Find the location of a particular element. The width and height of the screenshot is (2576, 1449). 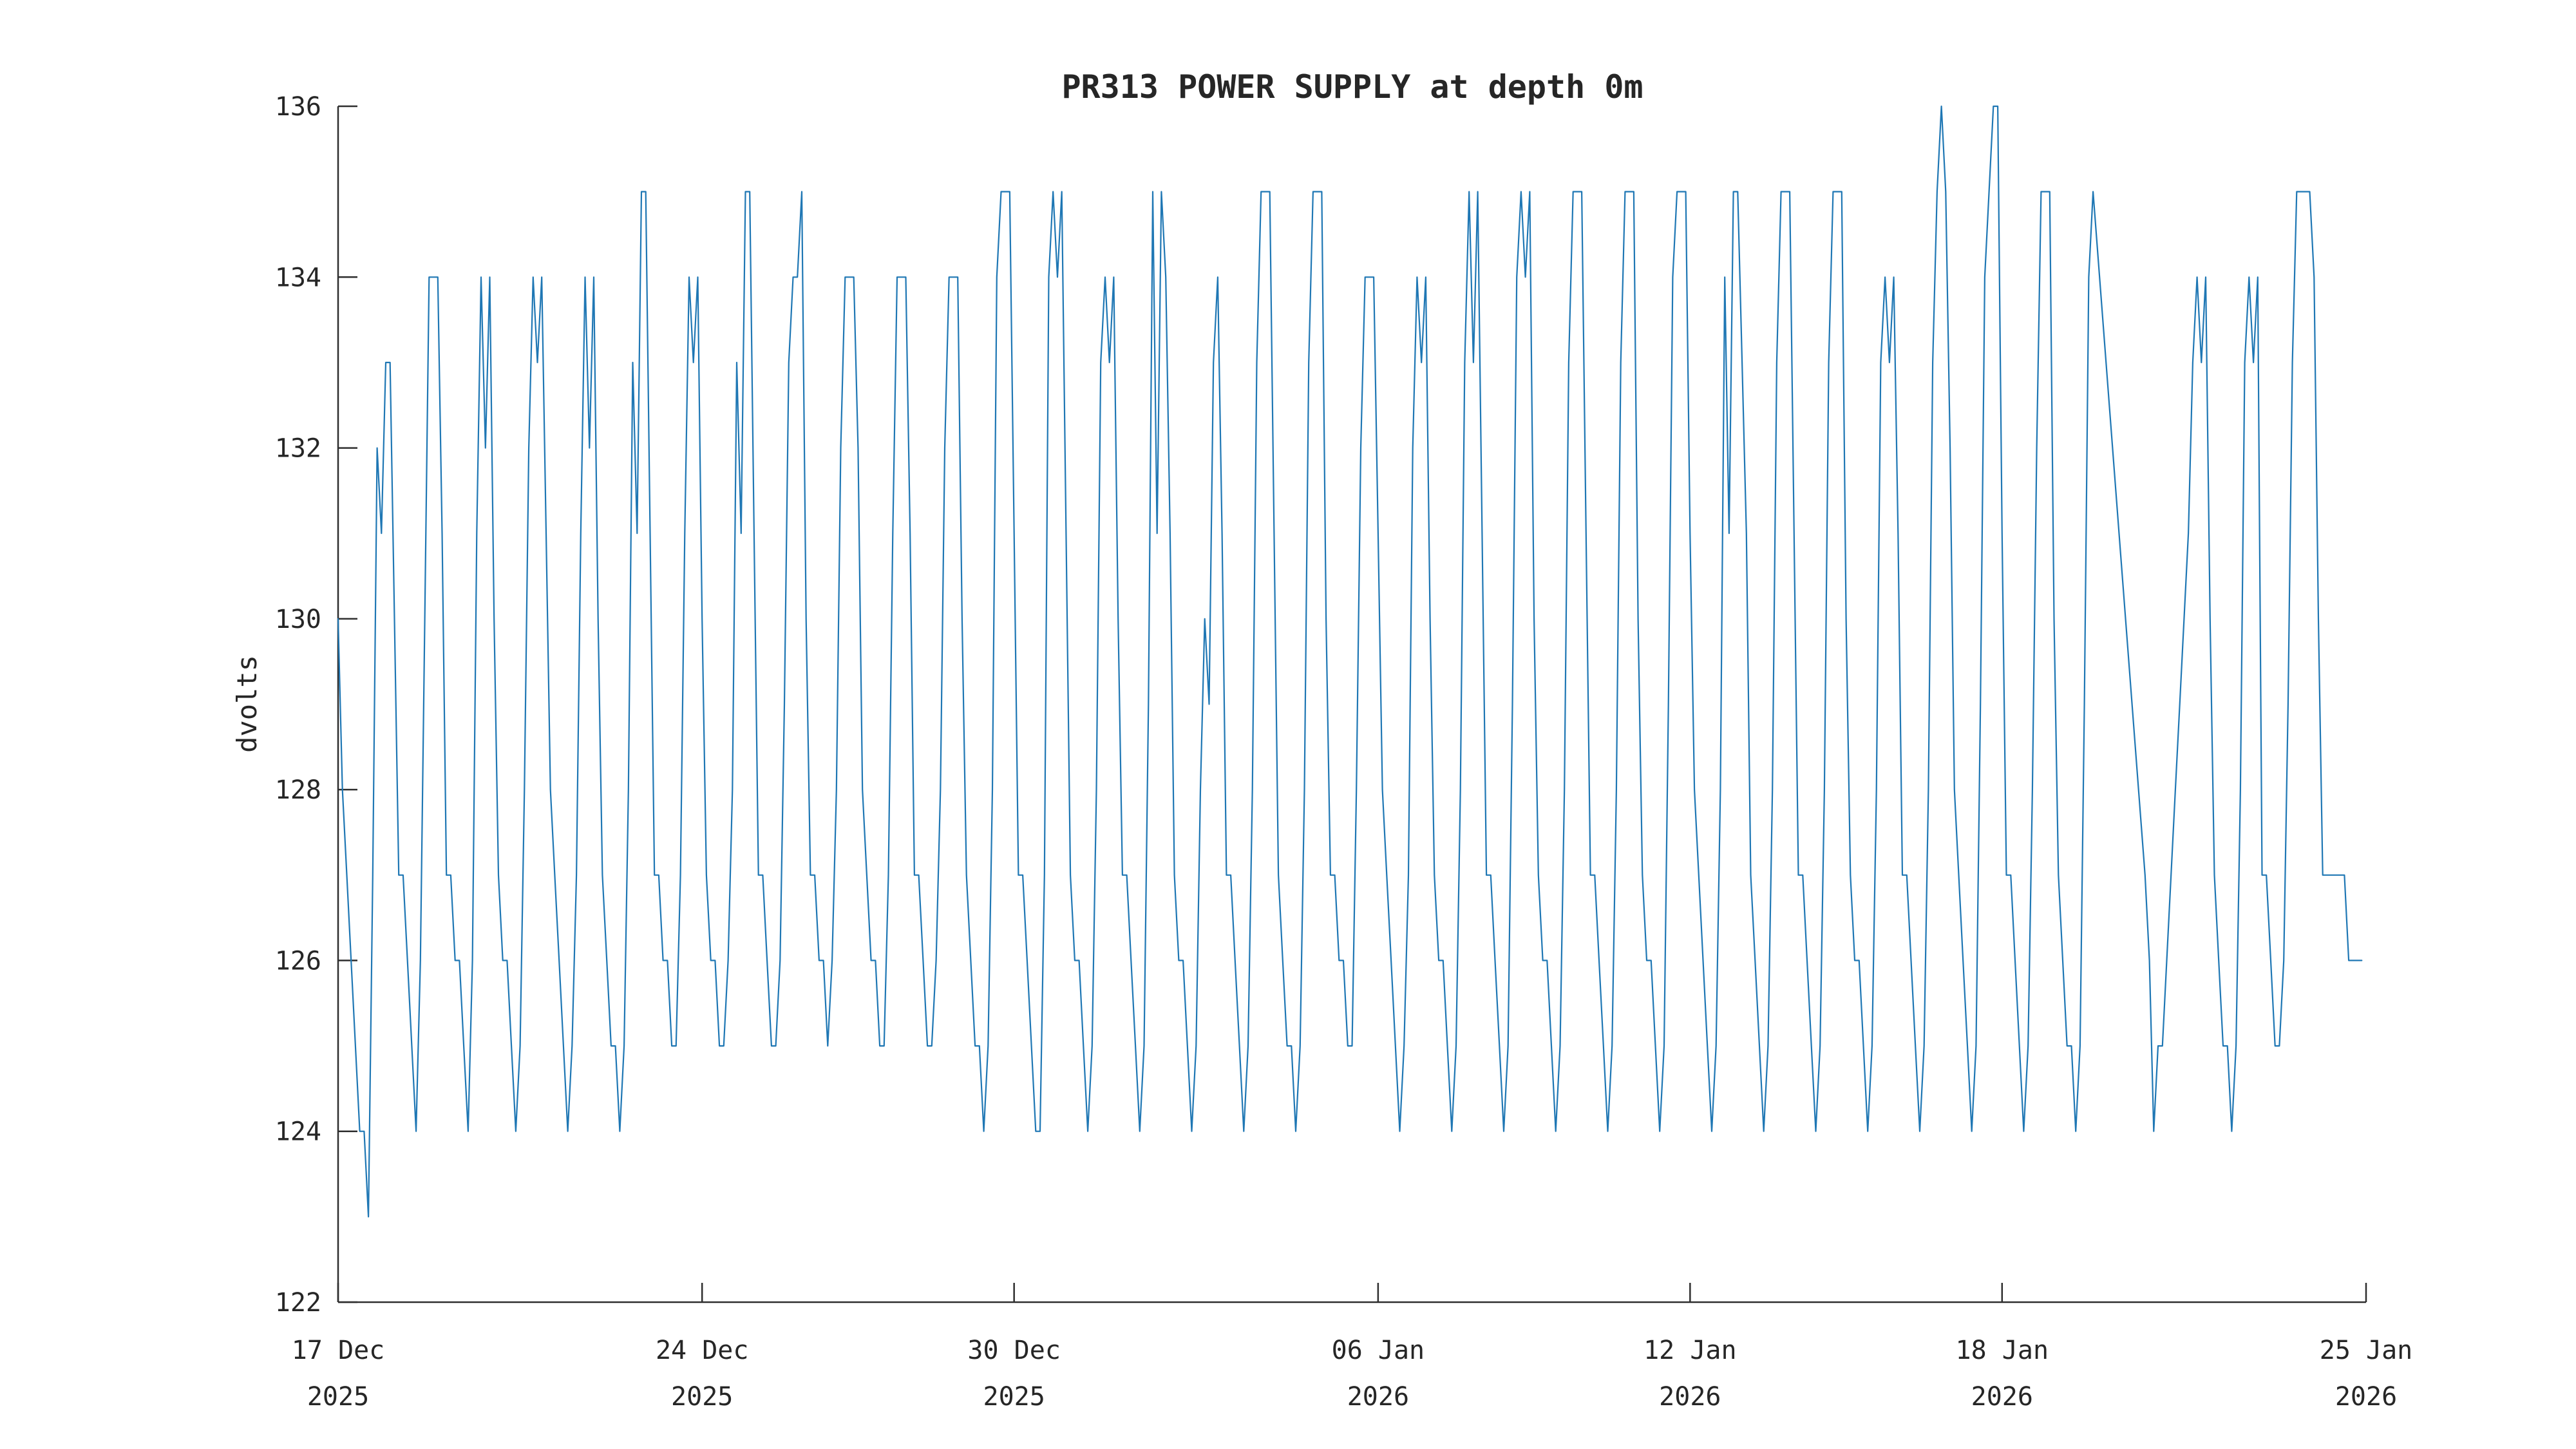

x-tick-label-date: 25 Jan is located at coordinates (2366, 1351).